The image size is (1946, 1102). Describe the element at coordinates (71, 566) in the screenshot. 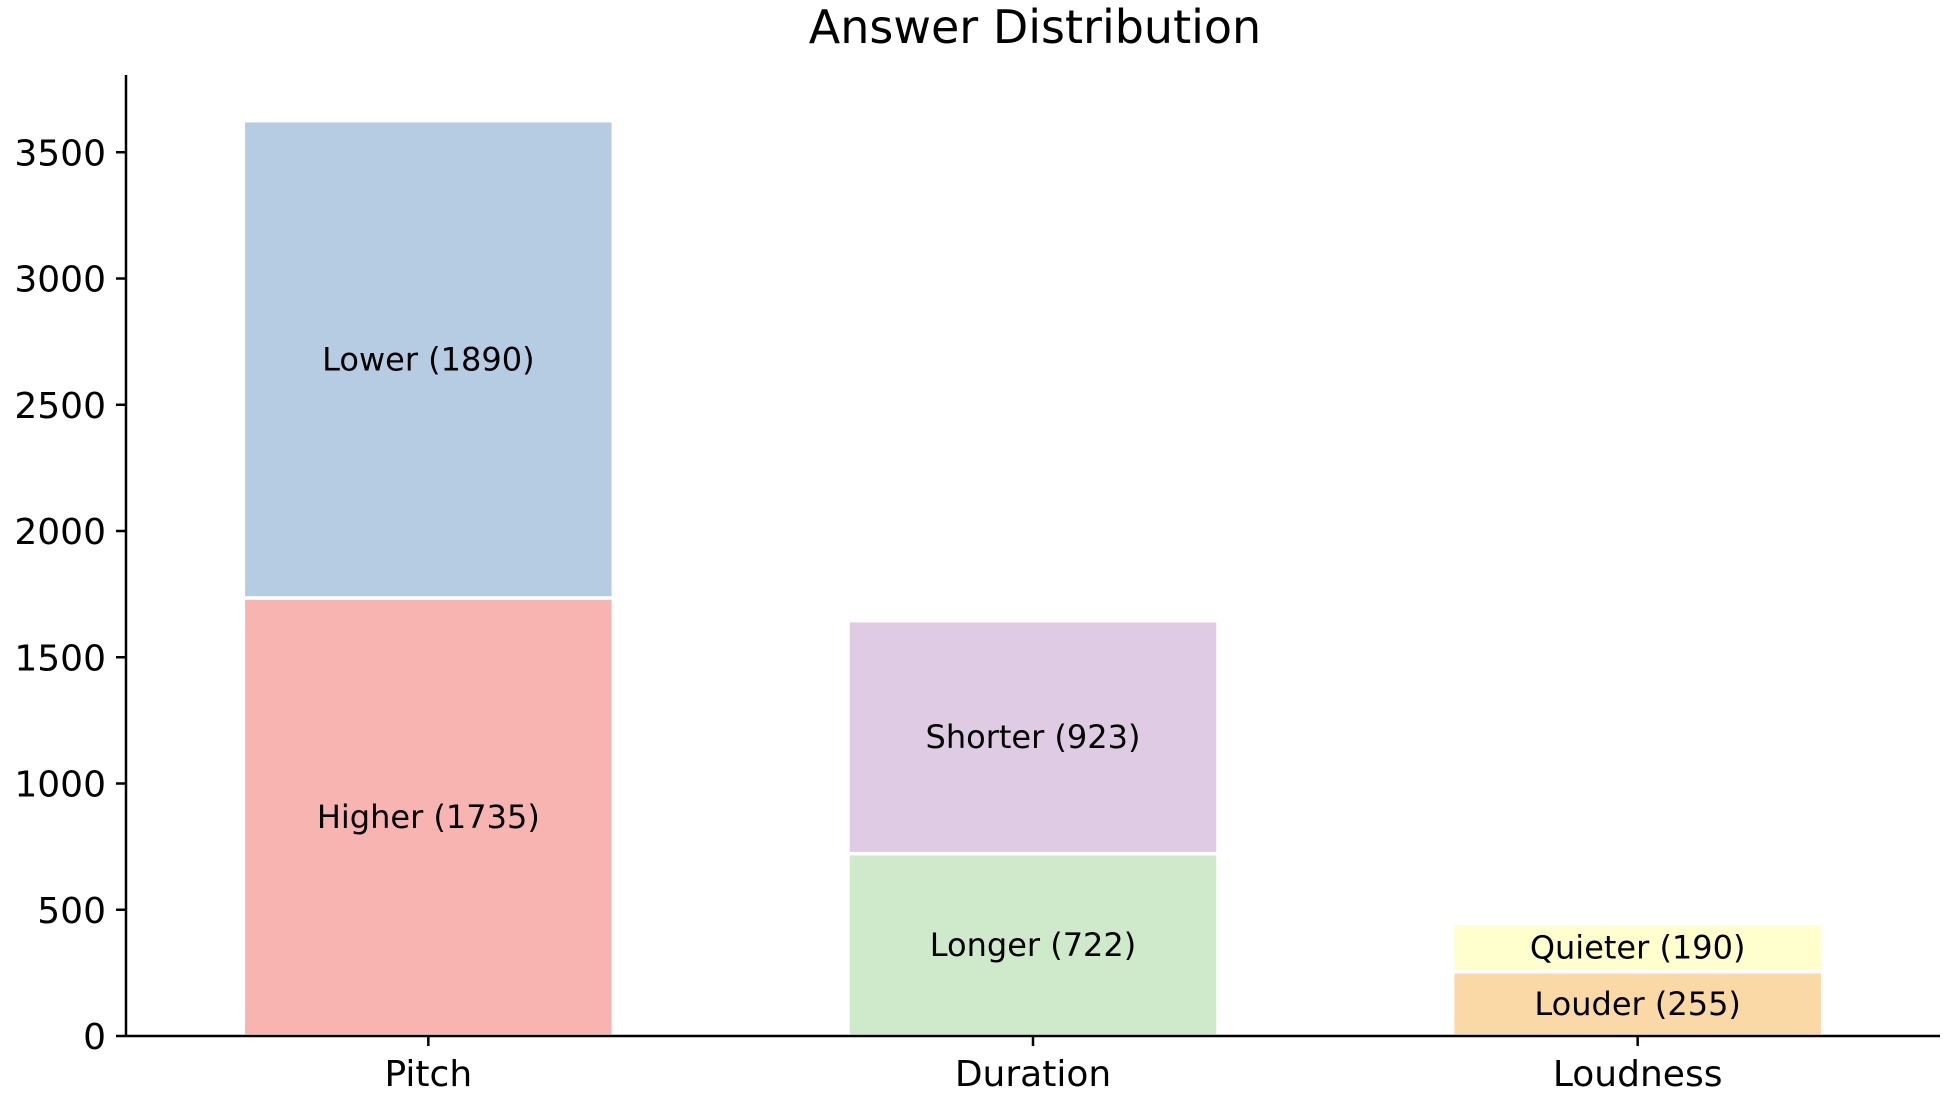

I see `y-axis: 0 500 1000 1500 2000 2500 3000 3500` at that location.